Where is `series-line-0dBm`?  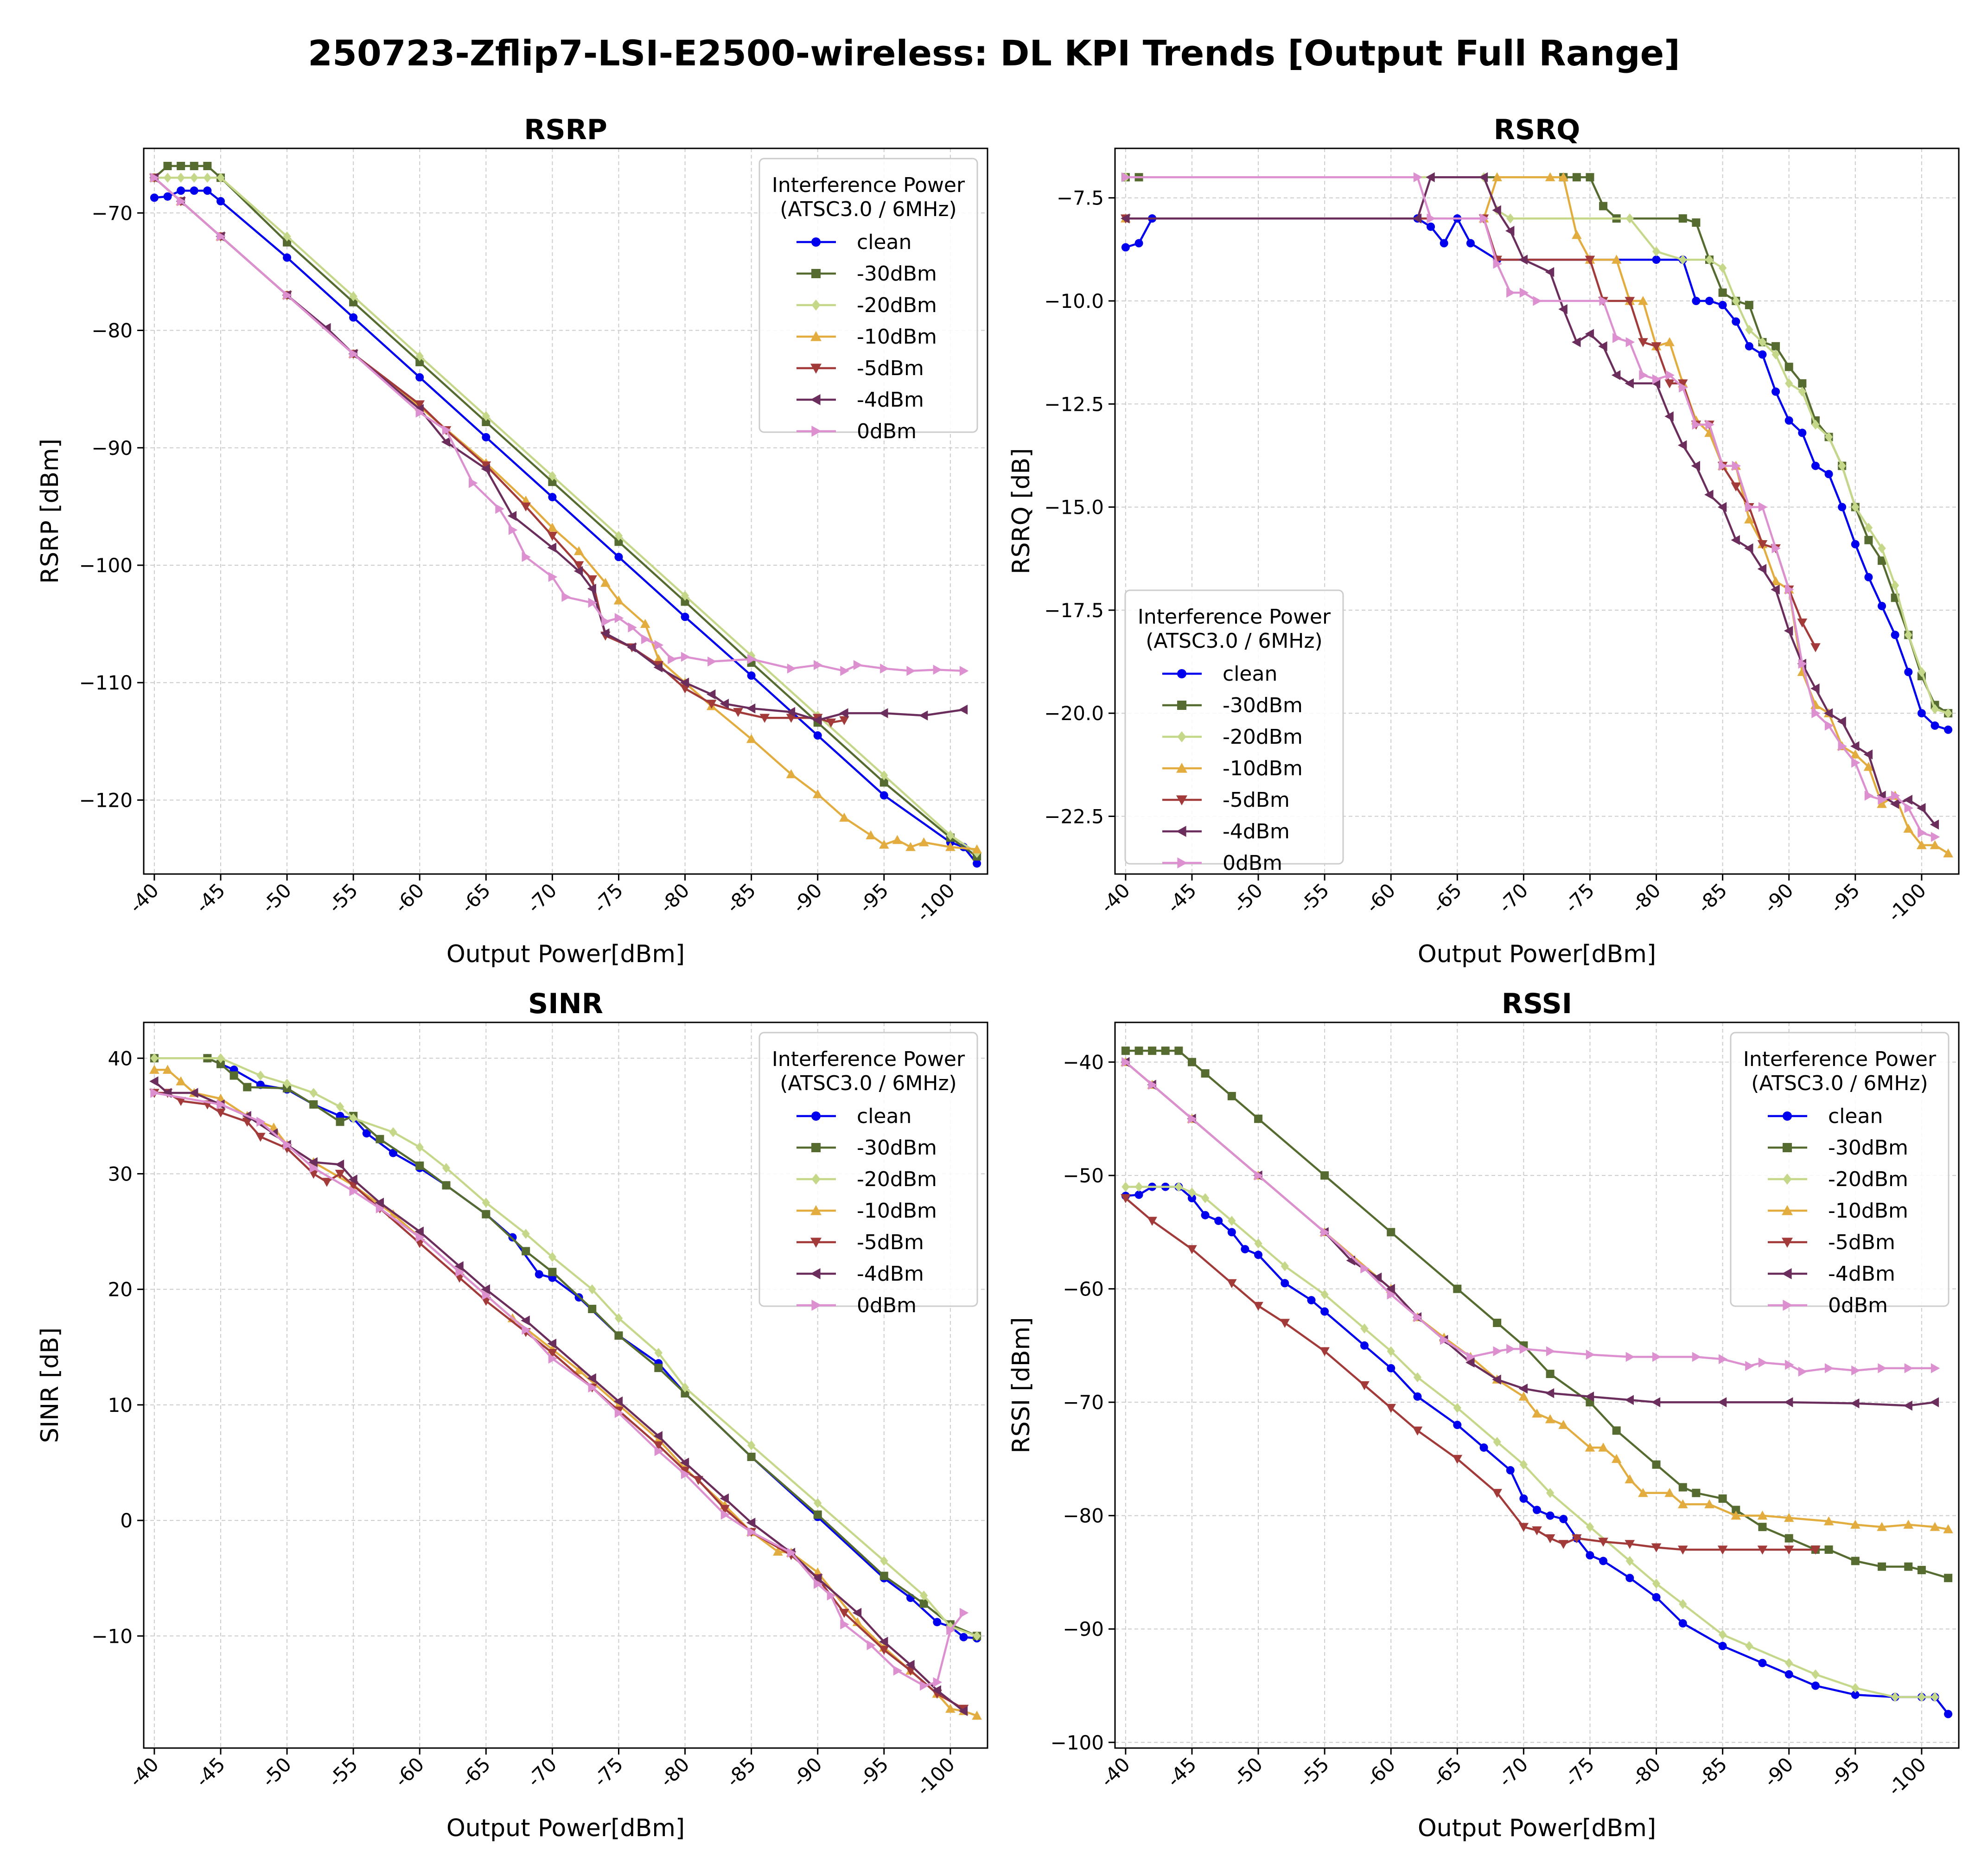
series-line-0dBm is located at coordinates (1530, 1217).